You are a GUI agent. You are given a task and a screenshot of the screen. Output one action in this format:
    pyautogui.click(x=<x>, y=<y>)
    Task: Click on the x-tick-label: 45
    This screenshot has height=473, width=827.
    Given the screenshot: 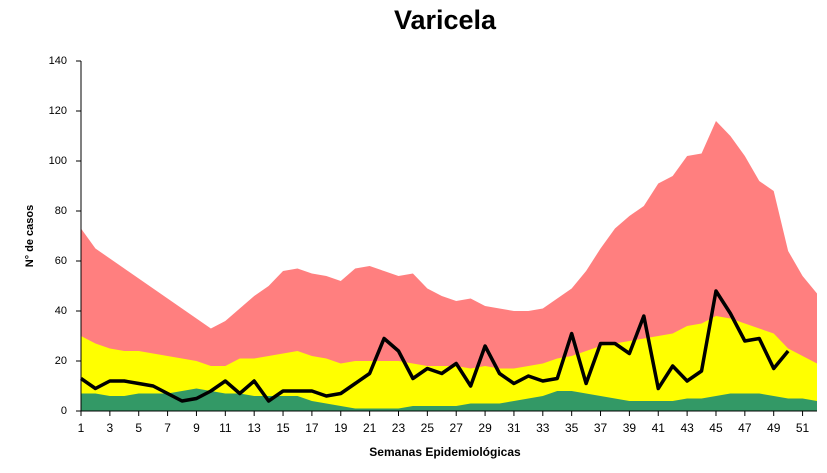 What is the action you would take?
    pyautogui.click(x=716, y=428)
    